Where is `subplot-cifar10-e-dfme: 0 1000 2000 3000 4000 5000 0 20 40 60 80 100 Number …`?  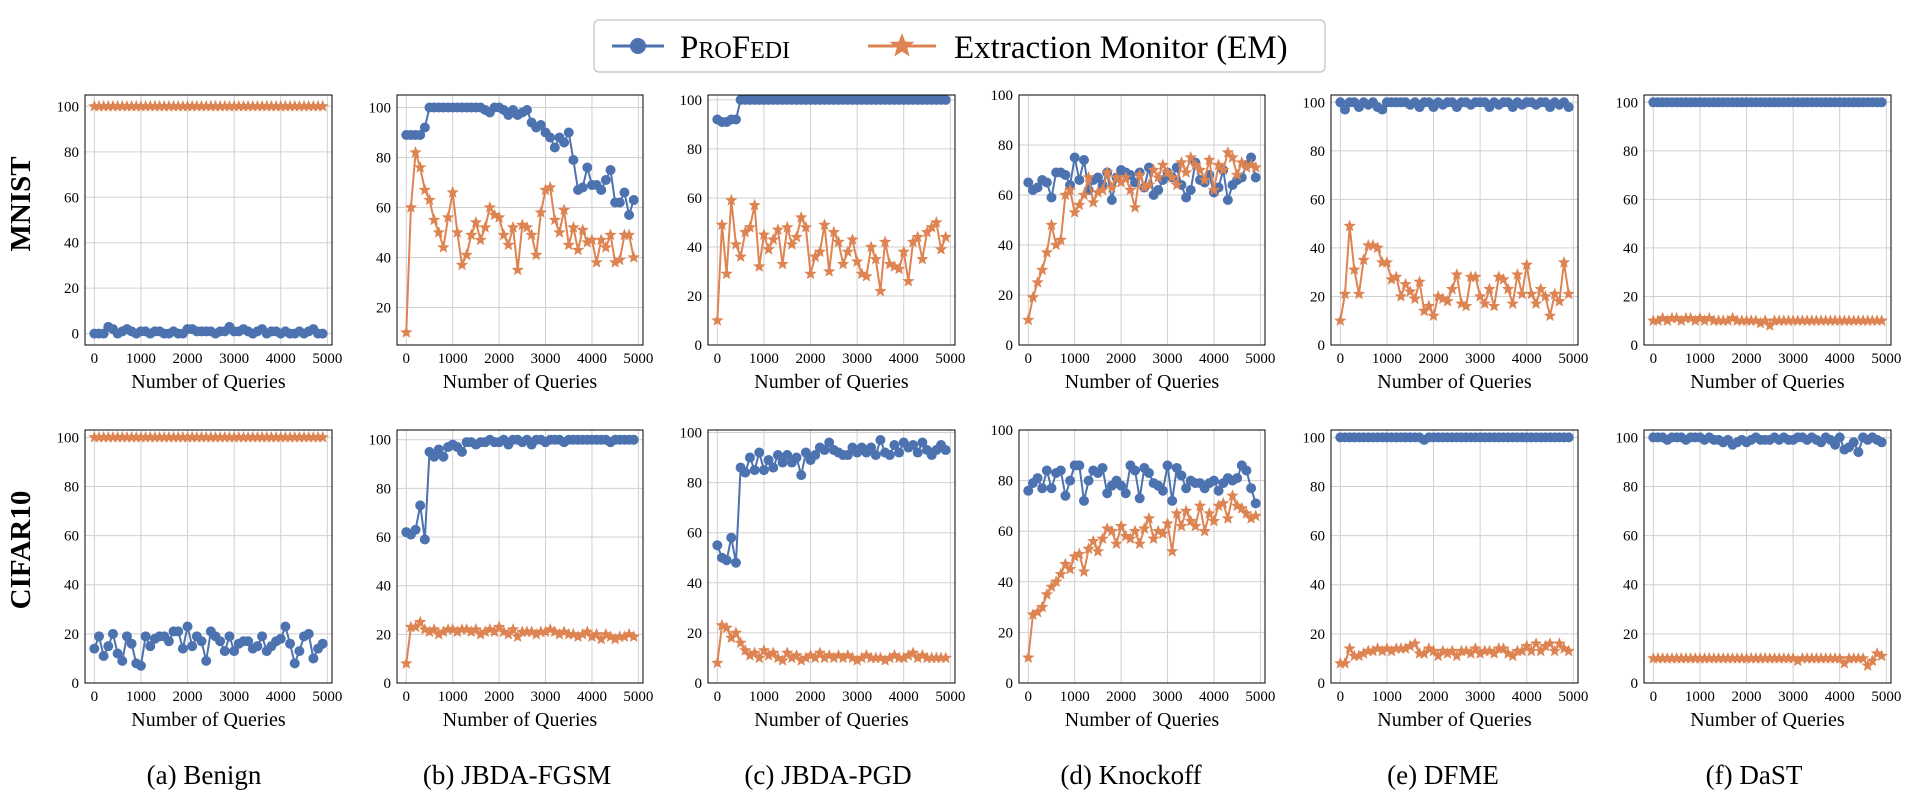 subplot-cifar10-e-dfme: 0 1000 2000 3000 4000 5000 0 20 40 60 80 100 Number … is located at coordinates (1445, 580).